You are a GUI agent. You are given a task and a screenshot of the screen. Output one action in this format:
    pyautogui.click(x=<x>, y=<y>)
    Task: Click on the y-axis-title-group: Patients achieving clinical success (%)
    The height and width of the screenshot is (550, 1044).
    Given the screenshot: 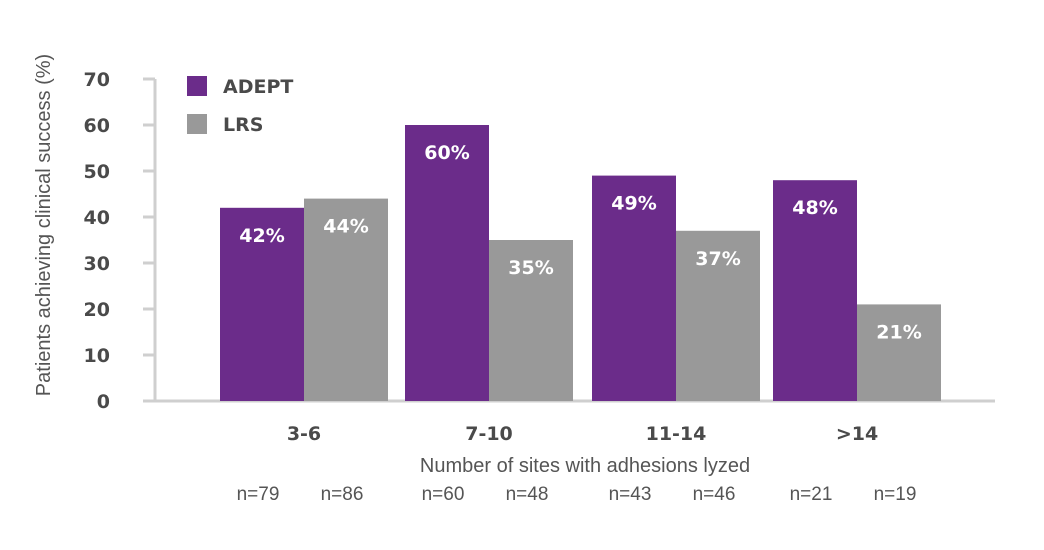 What is the action you would take?
    pyautogui.click(x=44, y=225)
    